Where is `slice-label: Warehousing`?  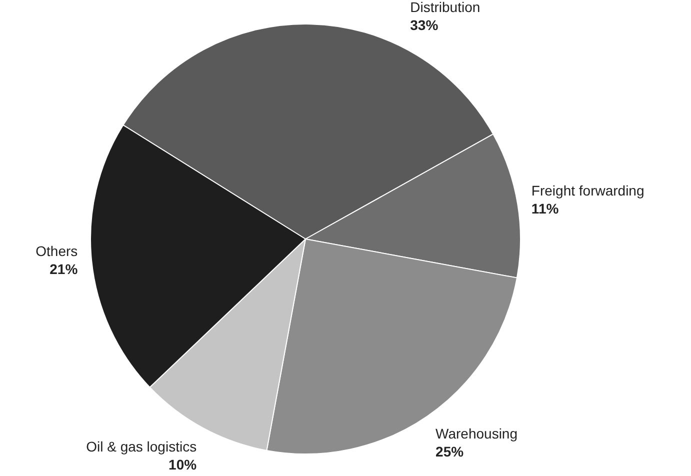
slice-label: Warehousing is located at coordinates (477, 433).